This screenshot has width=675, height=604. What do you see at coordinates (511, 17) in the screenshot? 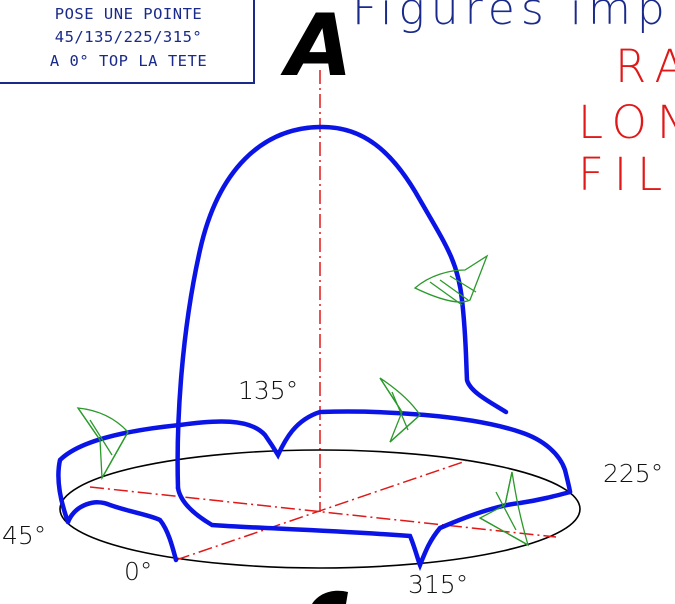
I see `figure-title: Figures imp` at bounding box center [511, 17].